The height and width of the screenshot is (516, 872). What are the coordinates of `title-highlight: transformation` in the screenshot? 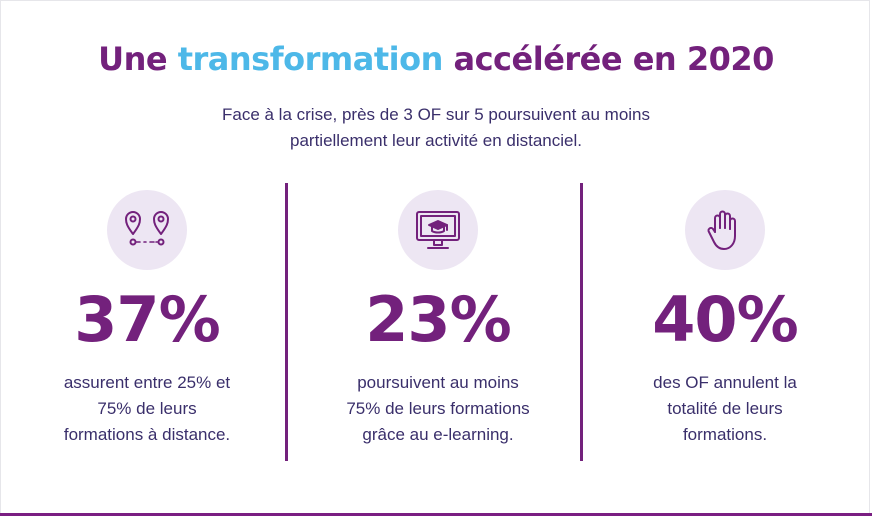 It's located at (310, 59).